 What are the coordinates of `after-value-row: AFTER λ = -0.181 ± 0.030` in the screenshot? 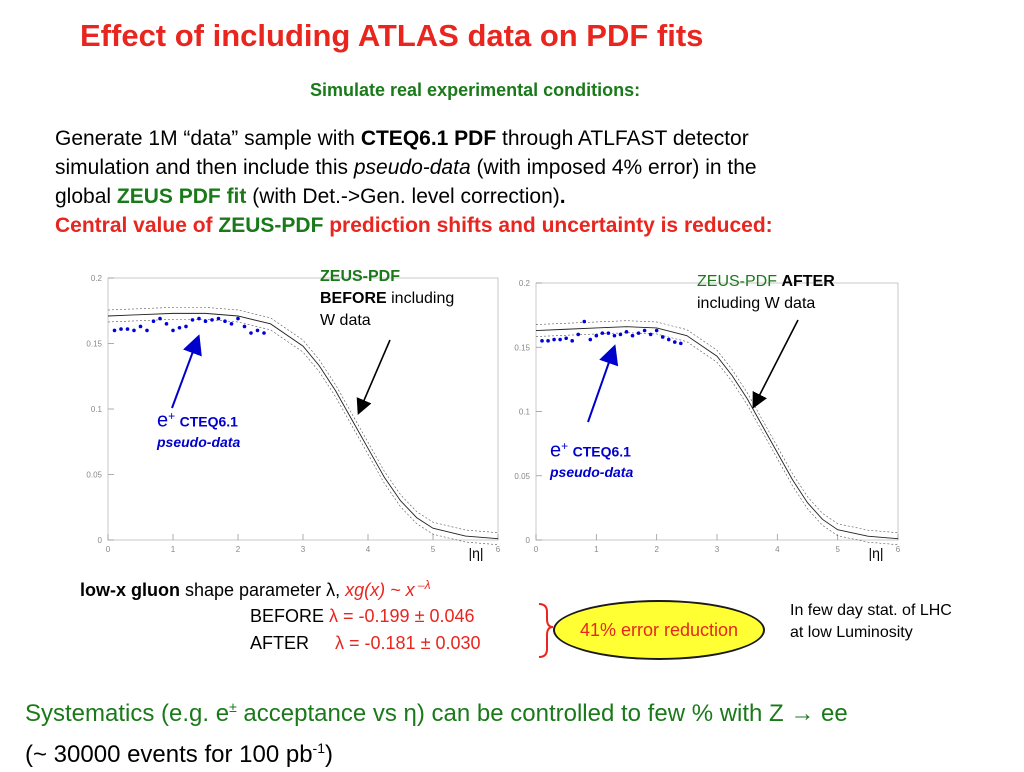 It's located at (365, 643).